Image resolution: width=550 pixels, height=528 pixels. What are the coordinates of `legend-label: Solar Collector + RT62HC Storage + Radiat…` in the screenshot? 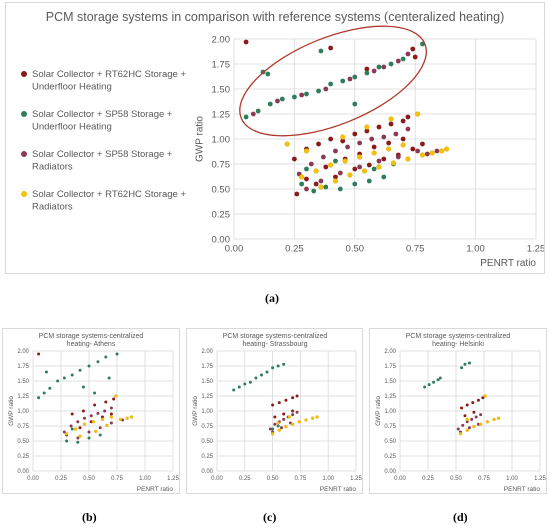 It's located at (109, 201).